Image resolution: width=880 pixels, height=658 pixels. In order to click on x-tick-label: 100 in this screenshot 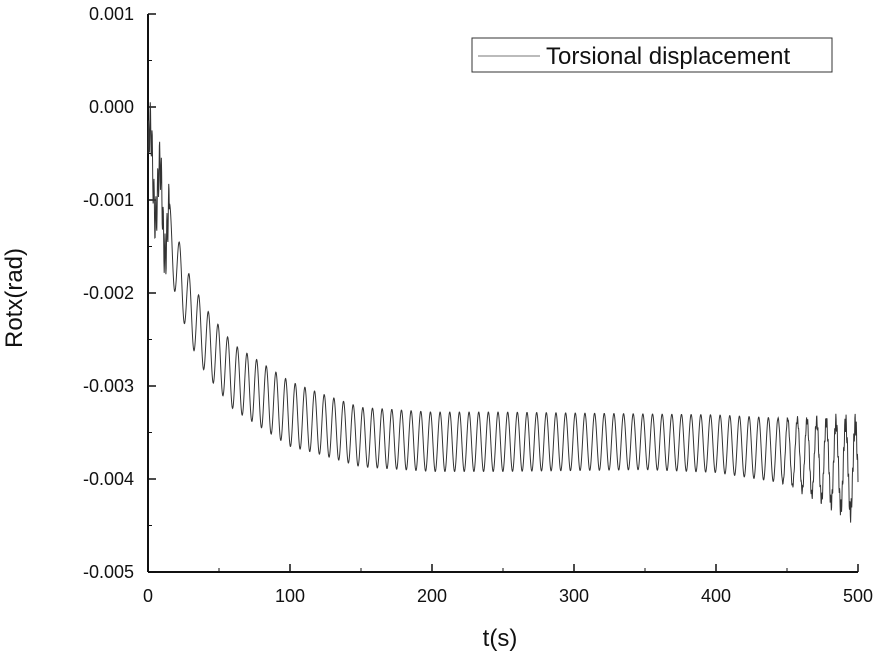, I will do `click(290, 596)`.